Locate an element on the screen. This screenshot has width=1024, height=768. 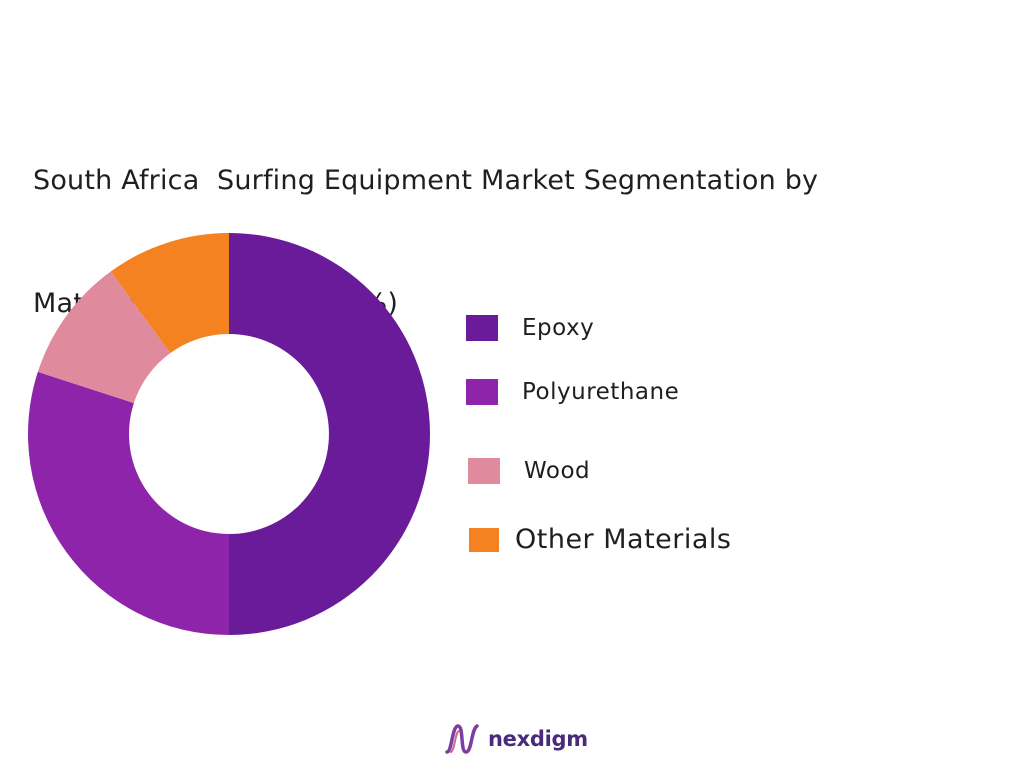
donut-slice-other-materials is located at coordinates (169, 293).